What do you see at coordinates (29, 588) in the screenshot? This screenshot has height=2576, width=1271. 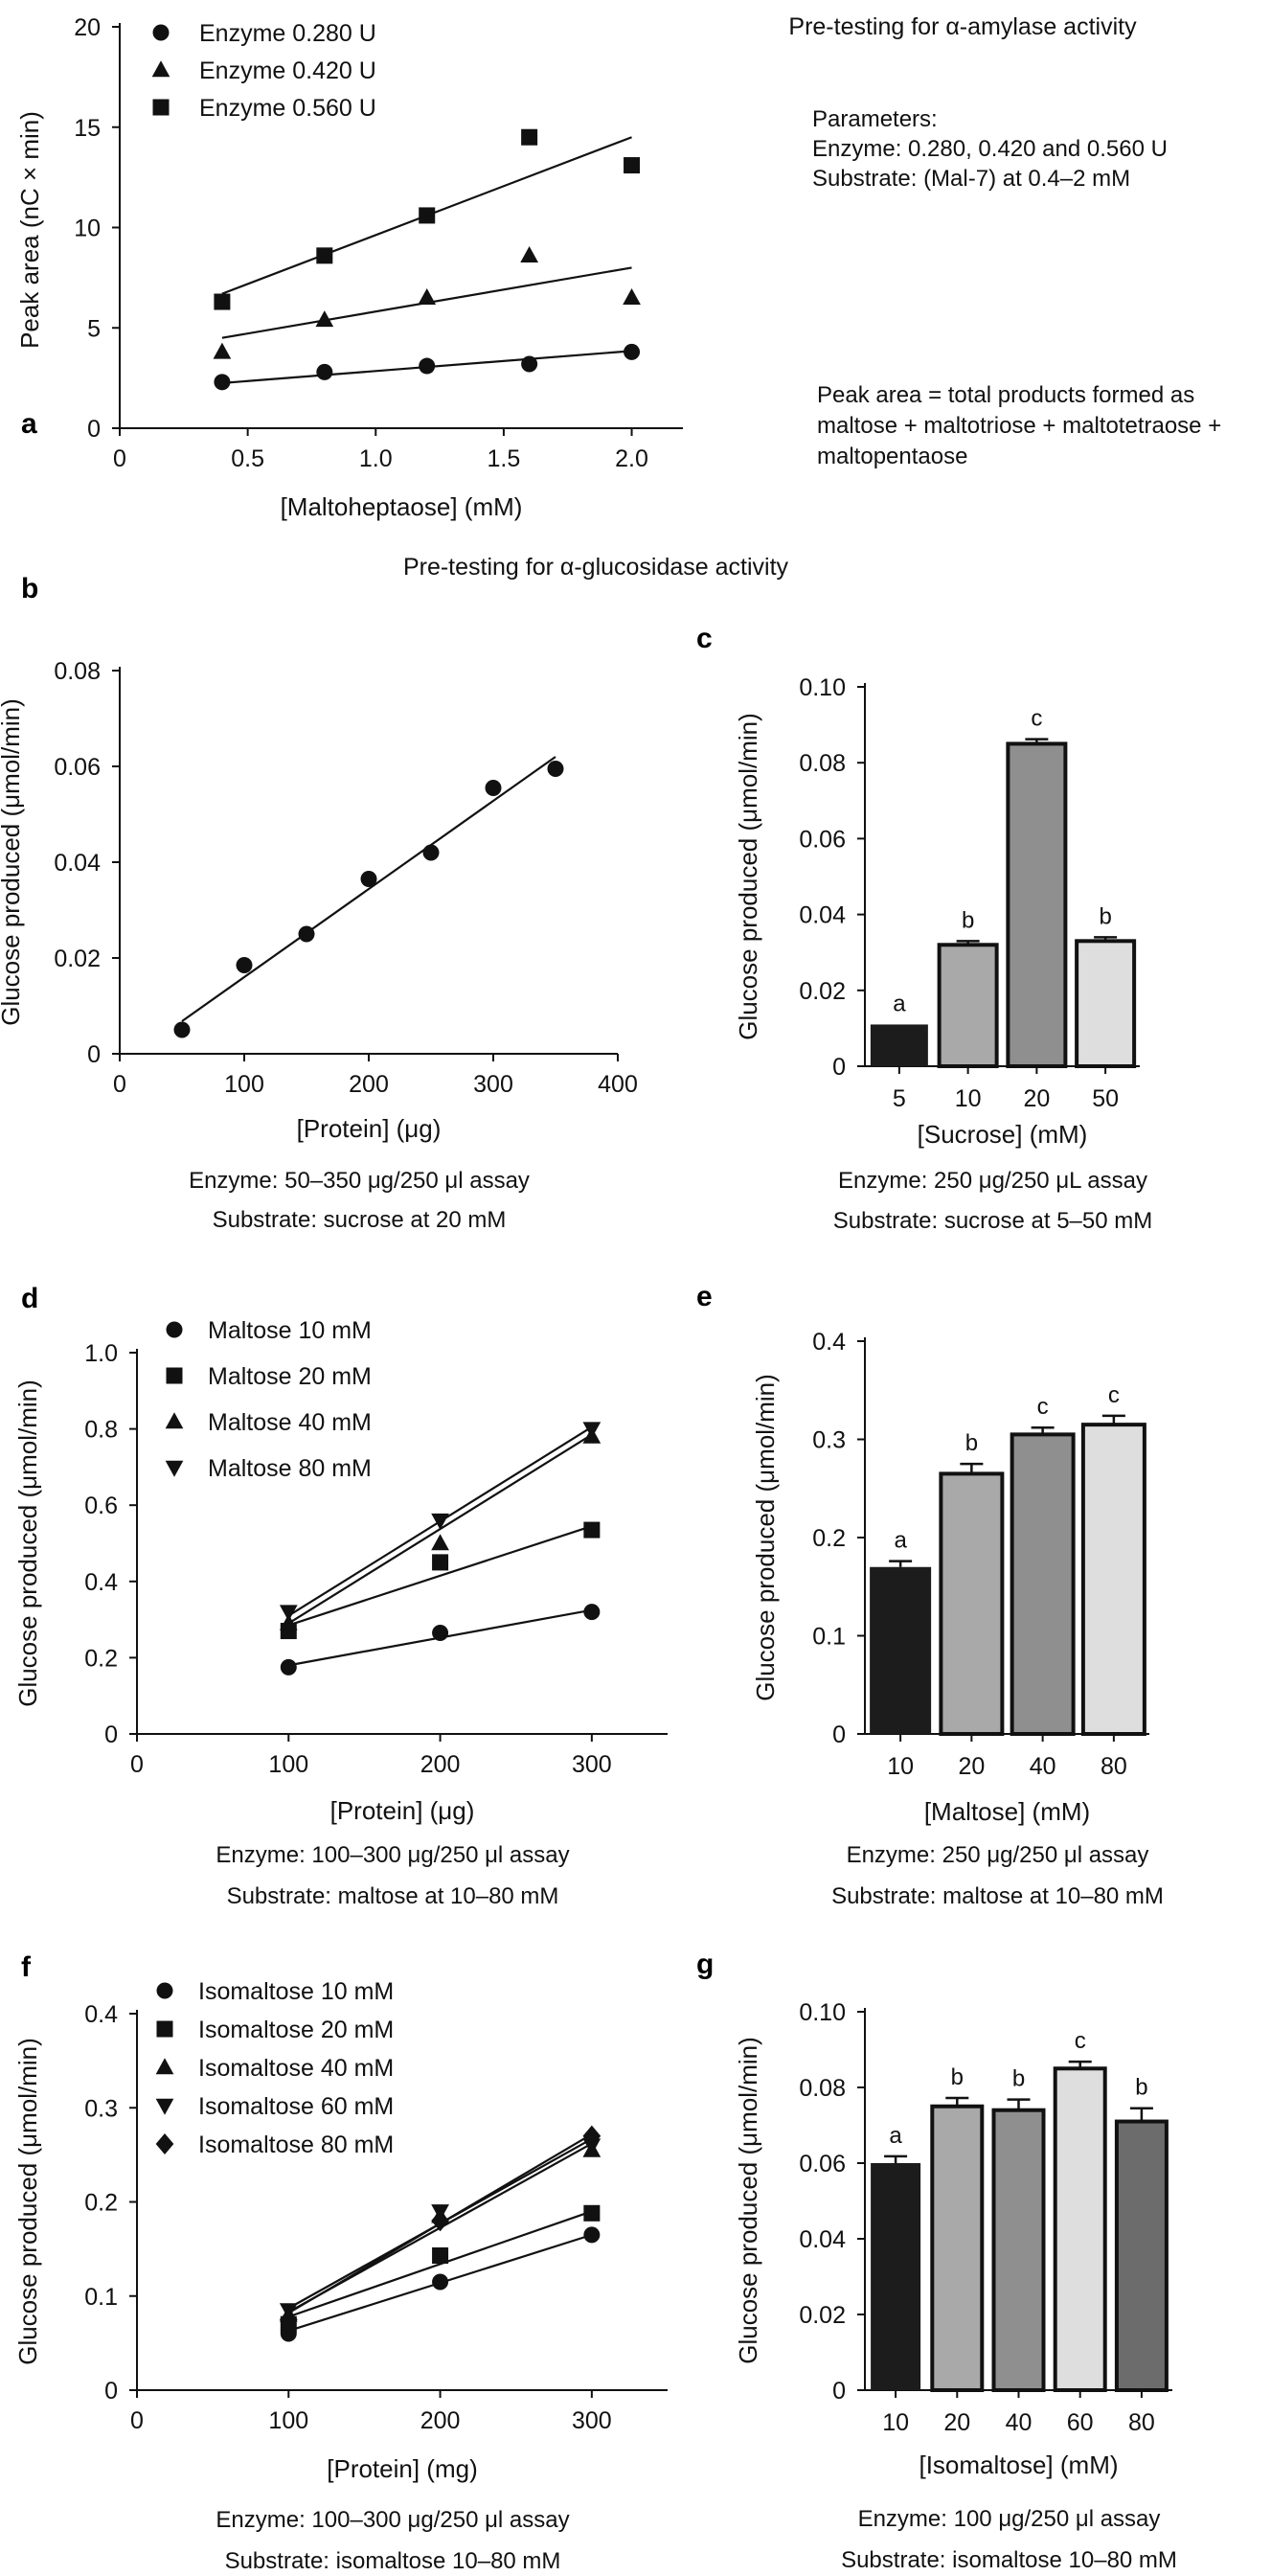 I see `panel-label-b: b` at bounding box center [29, 588].